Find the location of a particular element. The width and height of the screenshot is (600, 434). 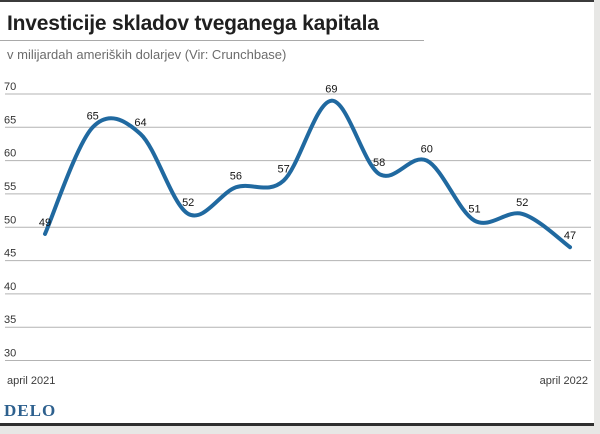

y-tick-label: 35 is located at coordinates (10, 320).